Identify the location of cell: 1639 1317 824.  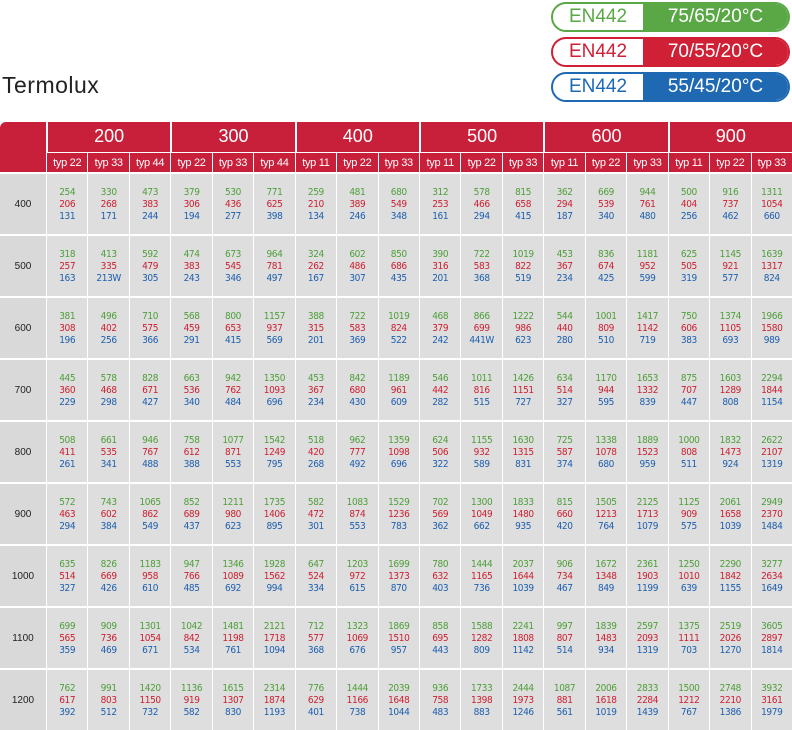
(771, 265).